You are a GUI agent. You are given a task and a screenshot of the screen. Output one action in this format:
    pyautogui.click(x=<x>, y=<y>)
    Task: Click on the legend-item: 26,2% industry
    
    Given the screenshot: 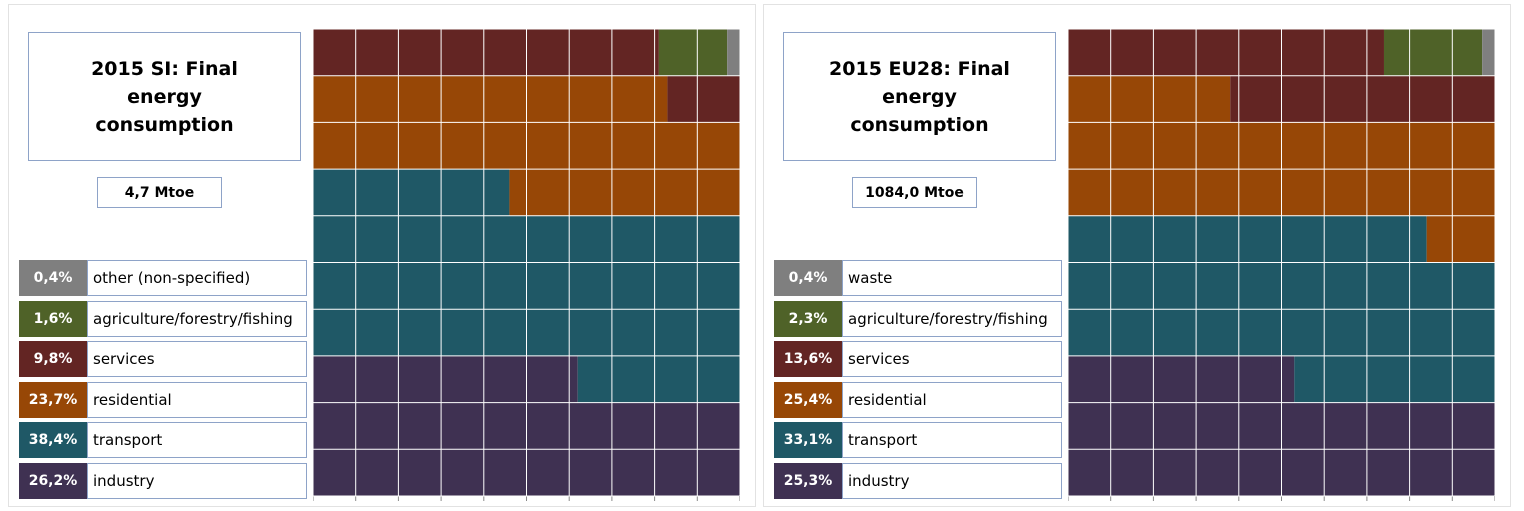 What is the action you would take?
    pyautogui.click(x=163, y=480)
    